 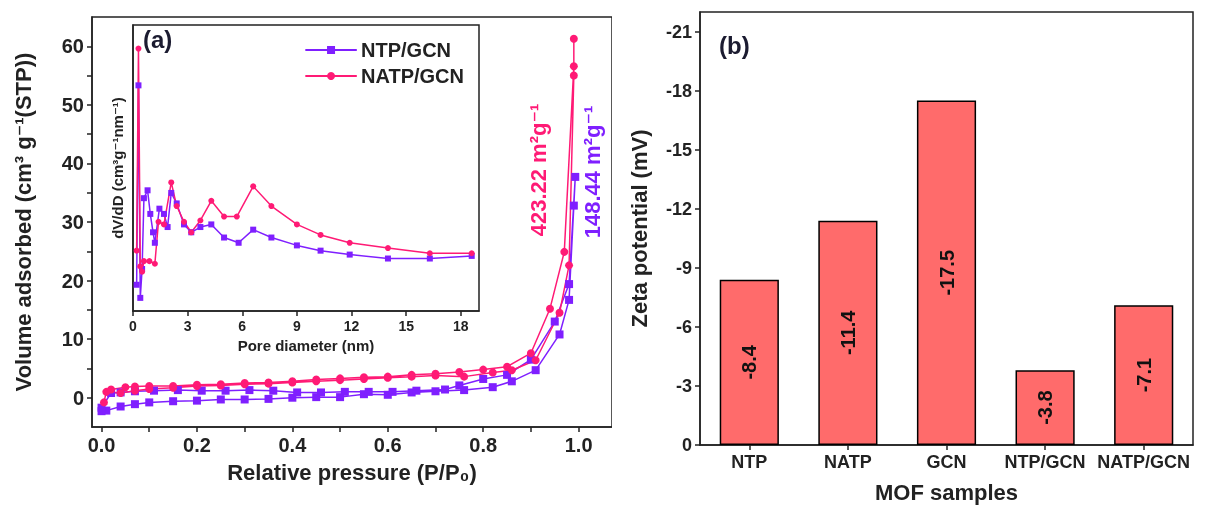 What do you see at coordinates (413, 76) in the screenshot?
I see `legend-label: NATP/GCN` at bounding box center [413, 76].